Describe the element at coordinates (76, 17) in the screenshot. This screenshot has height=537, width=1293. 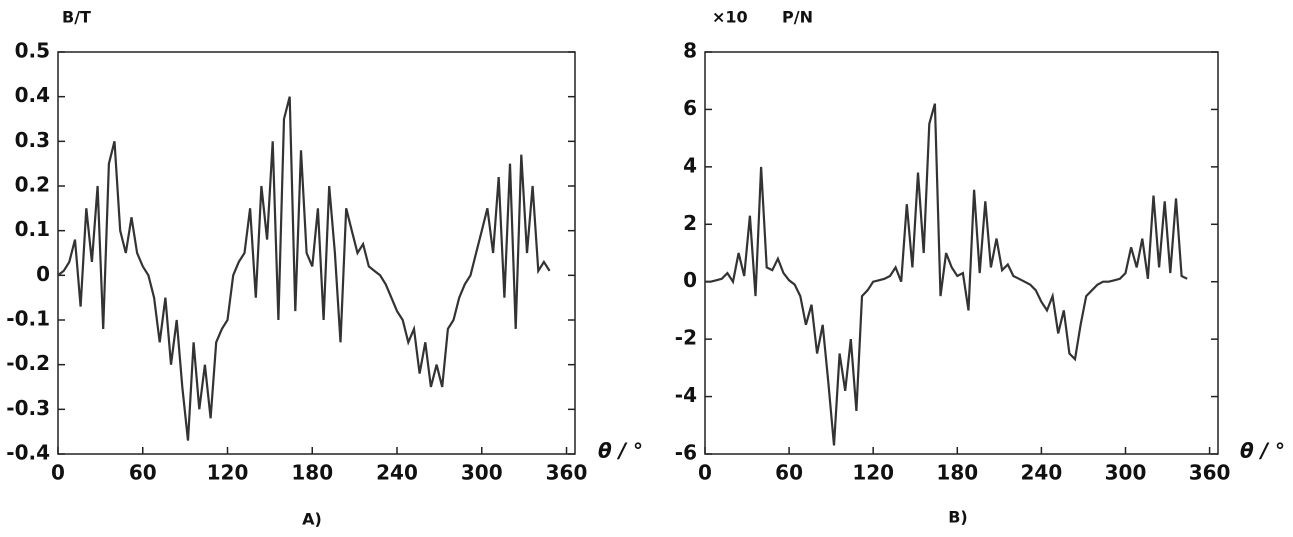
I see `y-axis-label: B/T` at that location.